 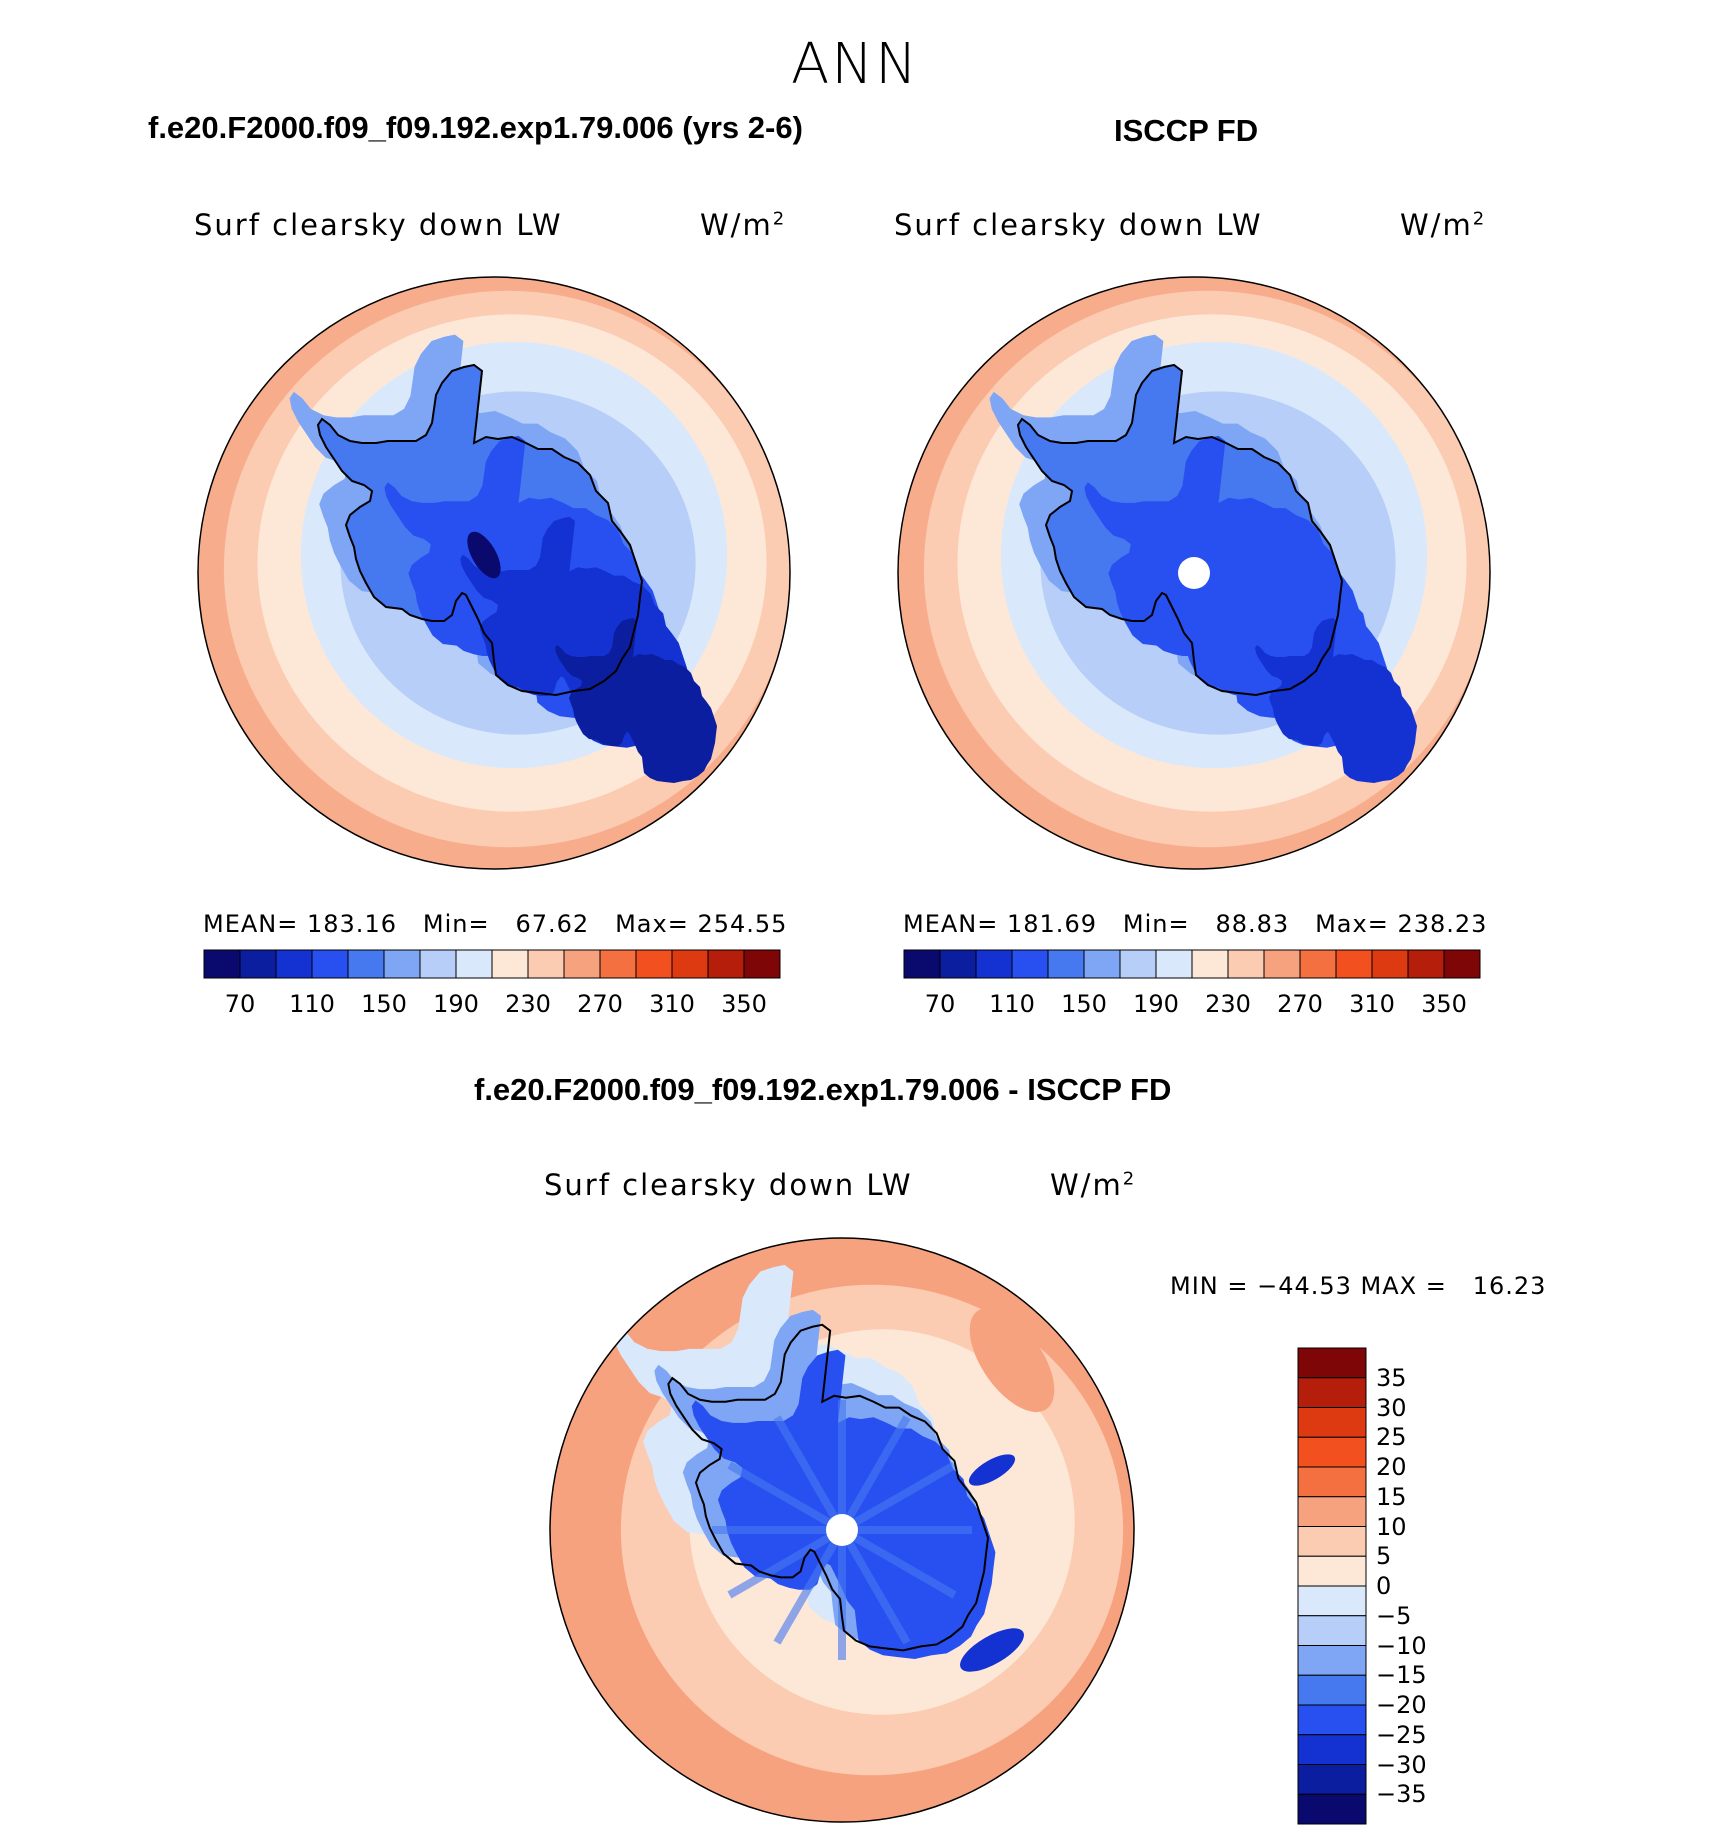 I want to click on panel-2-heading: ISCCP FD, so click(x=1186, y=130).